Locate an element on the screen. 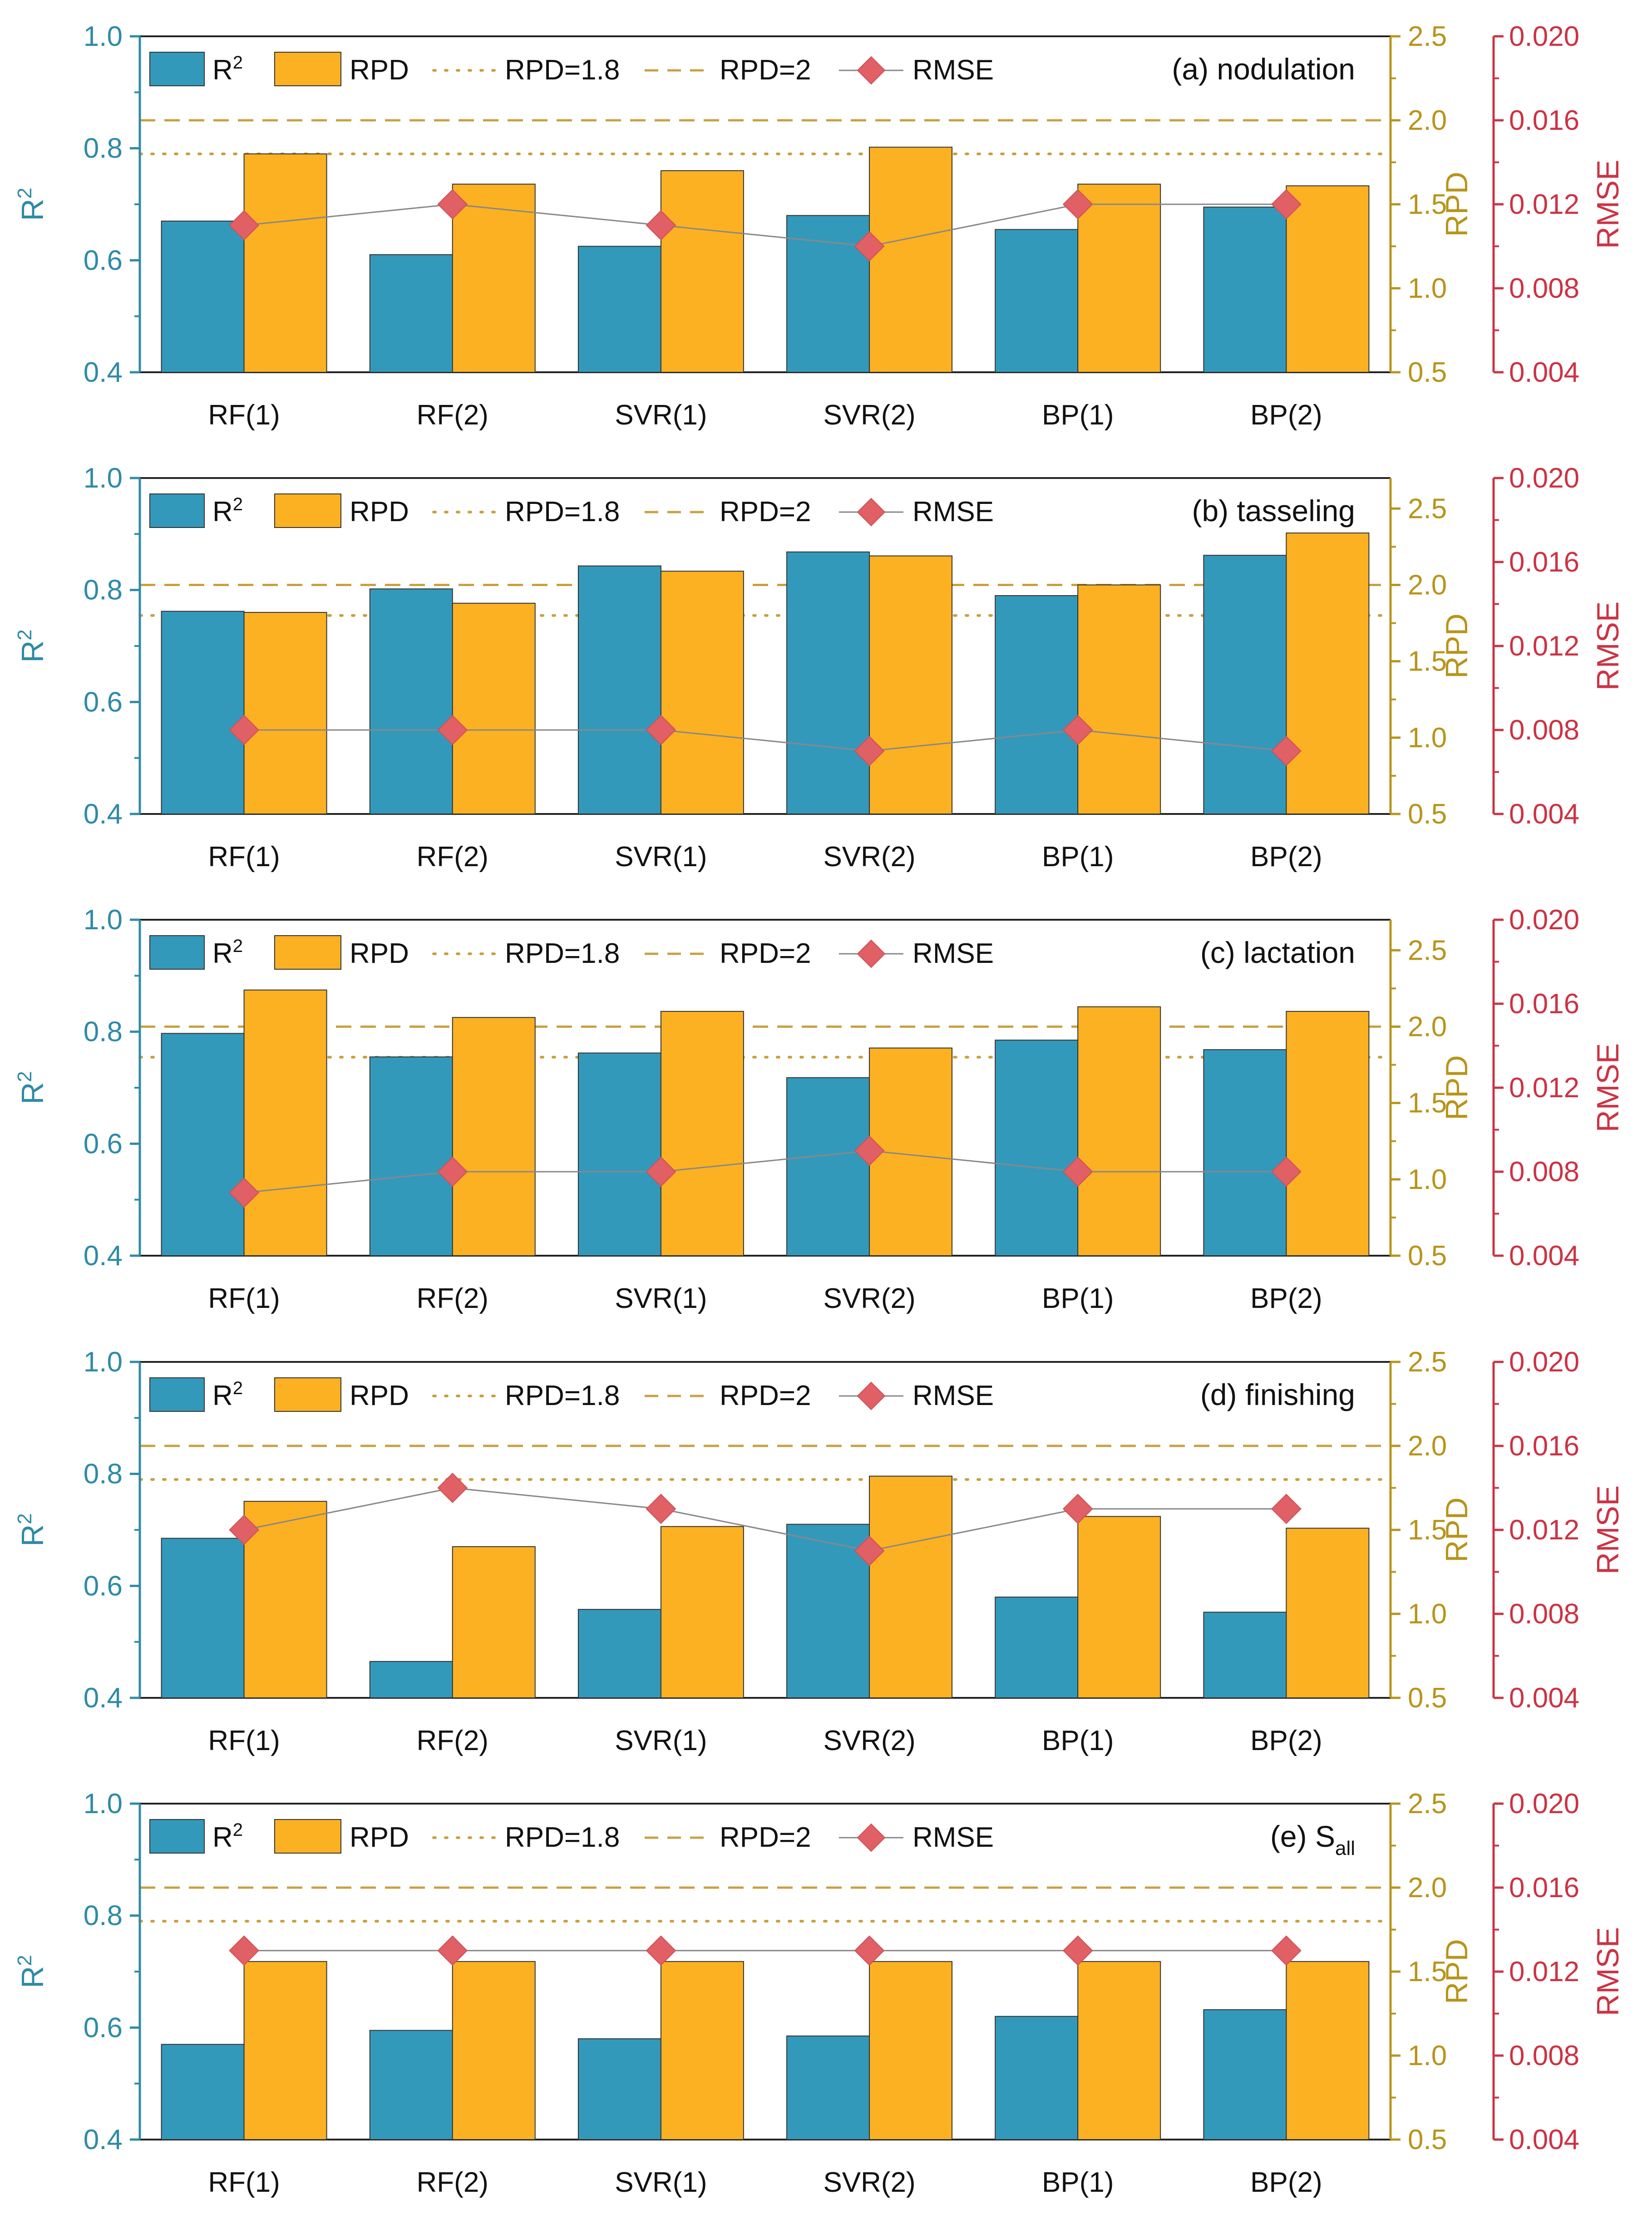 This screenshot has height=2224, width=1652. panel-title: (e) Sall is located at coordinates (1313, 1839).